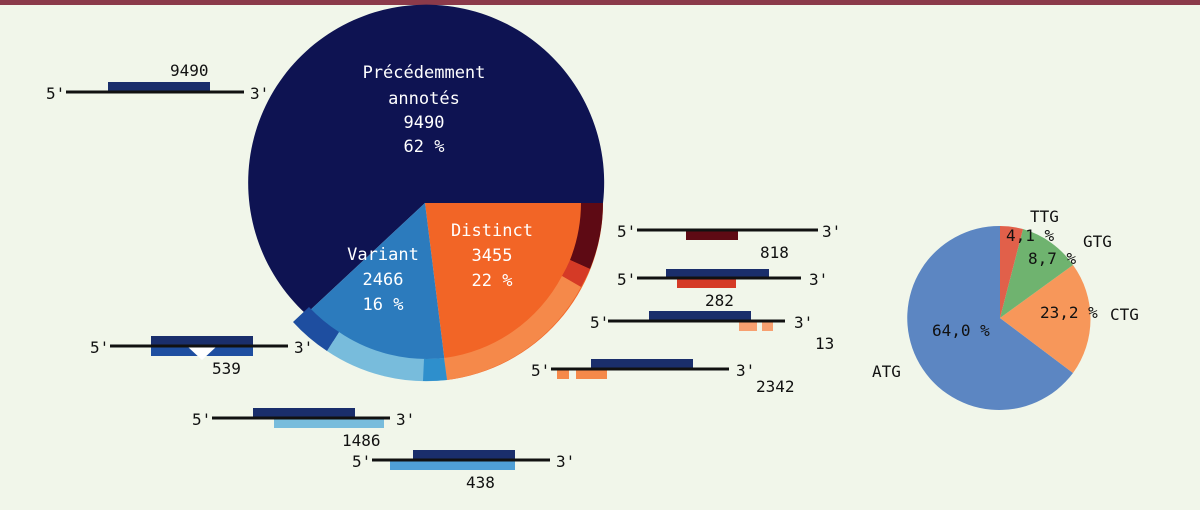 The height and width of the screenshot is (510, 1200). What do you see at coordinates (424, 123) in the screenshot?
I see `annotated-count: 9490` at bounding box center [424, 123].